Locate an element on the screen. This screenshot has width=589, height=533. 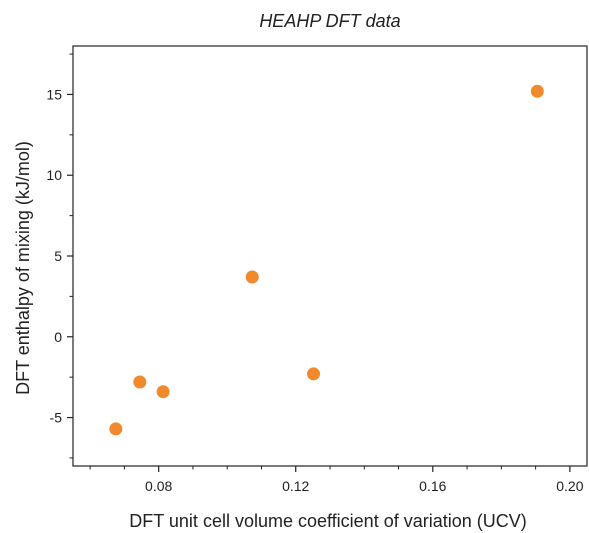
y-axis: -5 0 5 10 15 is located at coordinates (59, 256).